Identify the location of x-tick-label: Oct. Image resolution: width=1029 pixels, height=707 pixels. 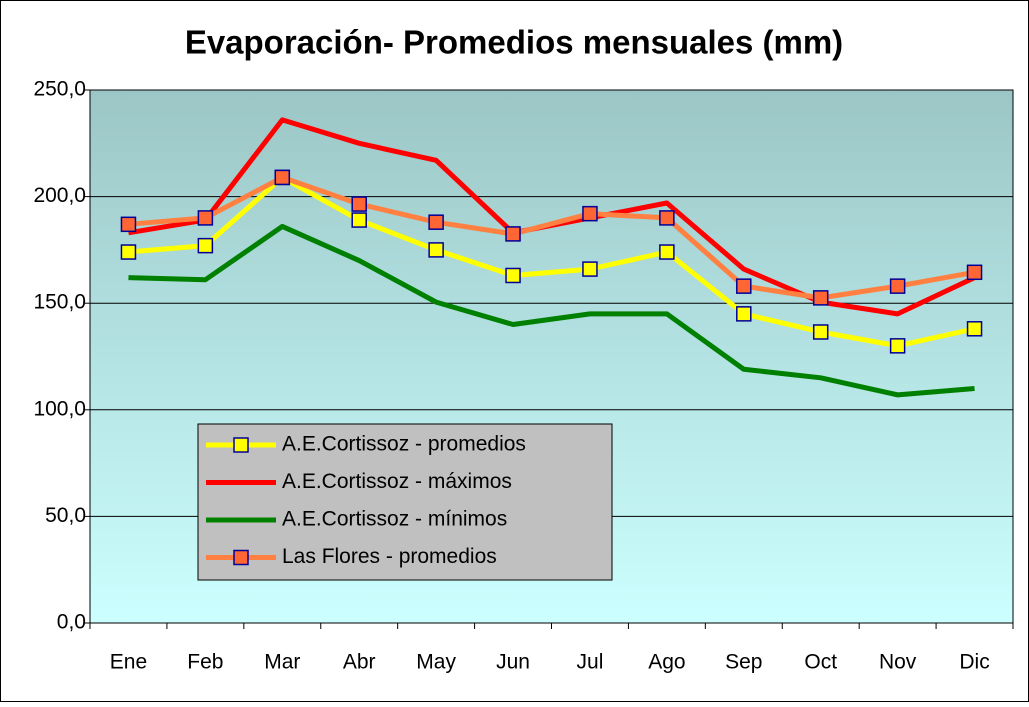
(820, 662).